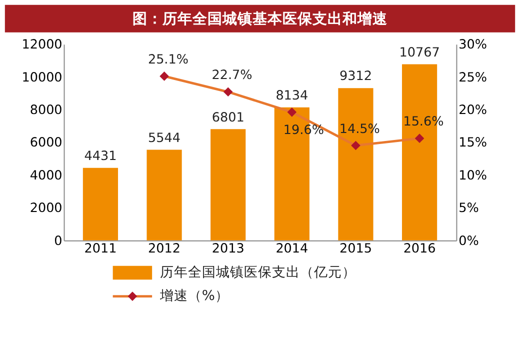 The height and width of the screenshot is (337, 520). What do you see at coordinates (46, 110) in the screenshot?
I see `y-tick-label: 8000` at bounding box center [46, 110].